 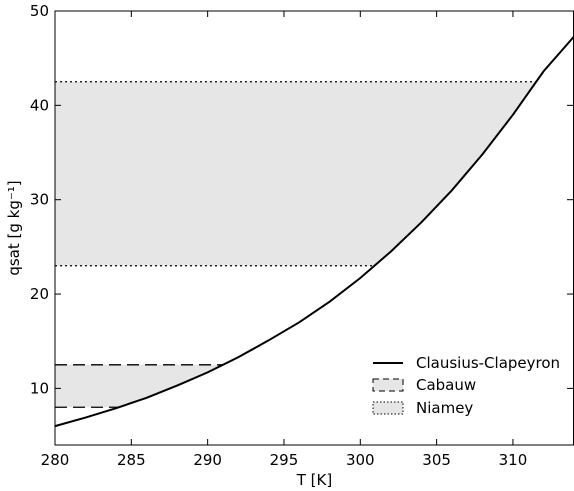 What do you see at coordinates (360, 460) in the screenshot?
I see `x-tick-label: 300` at bounding box center [360, 460].